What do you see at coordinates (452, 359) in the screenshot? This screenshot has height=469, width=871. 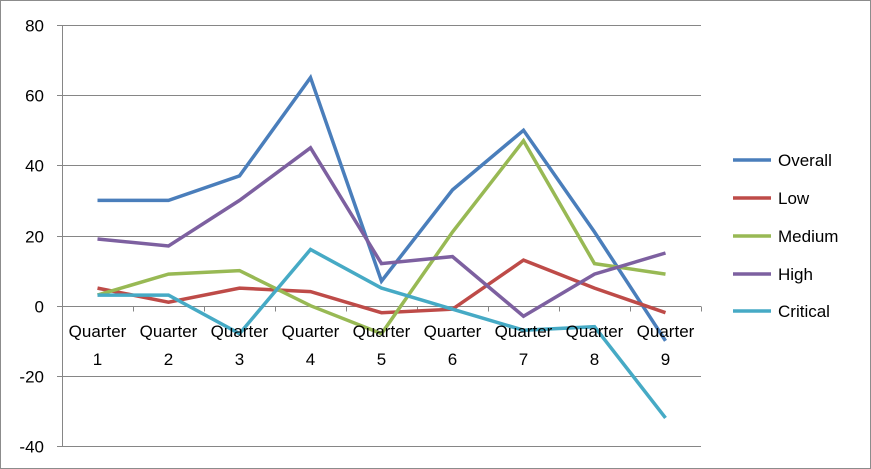 I see `x-tick-label: 6` at bounding box center [452, 359].